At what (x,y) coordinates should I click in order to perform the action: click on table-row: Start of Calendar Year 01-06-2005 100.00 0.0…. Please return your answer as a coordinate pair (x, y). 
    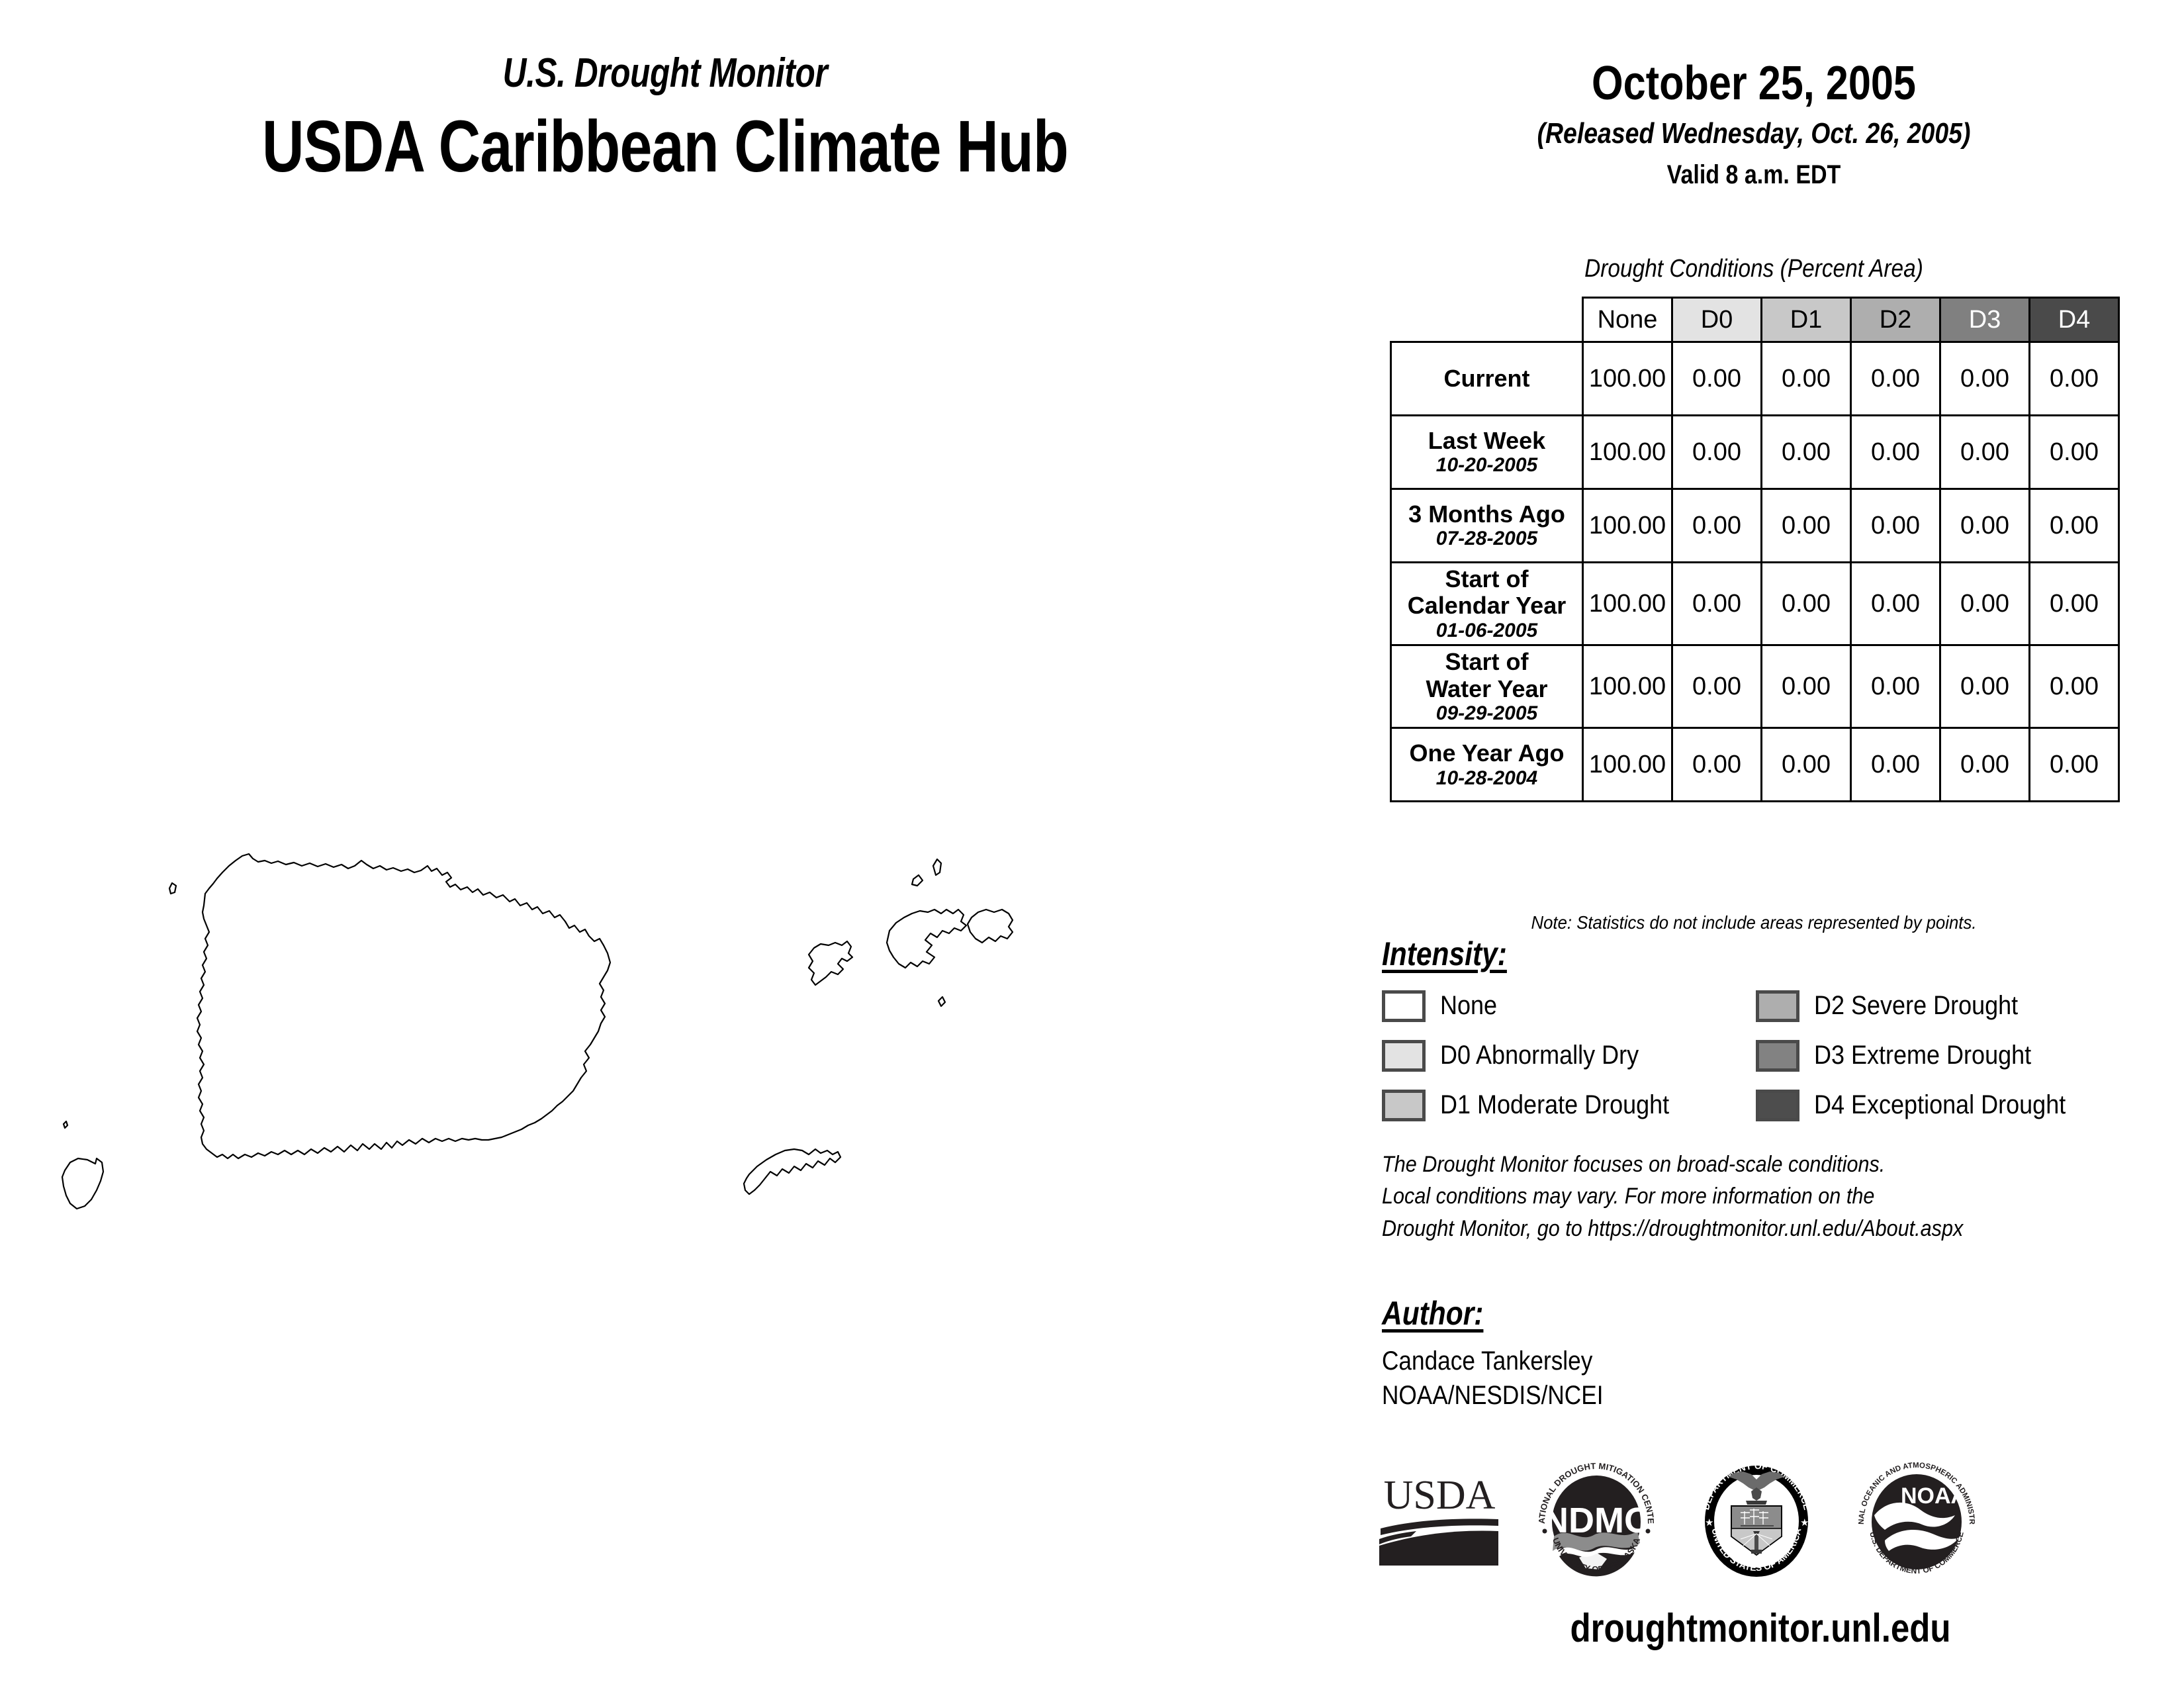
    Looking at the image, I should click on (1755, 604).